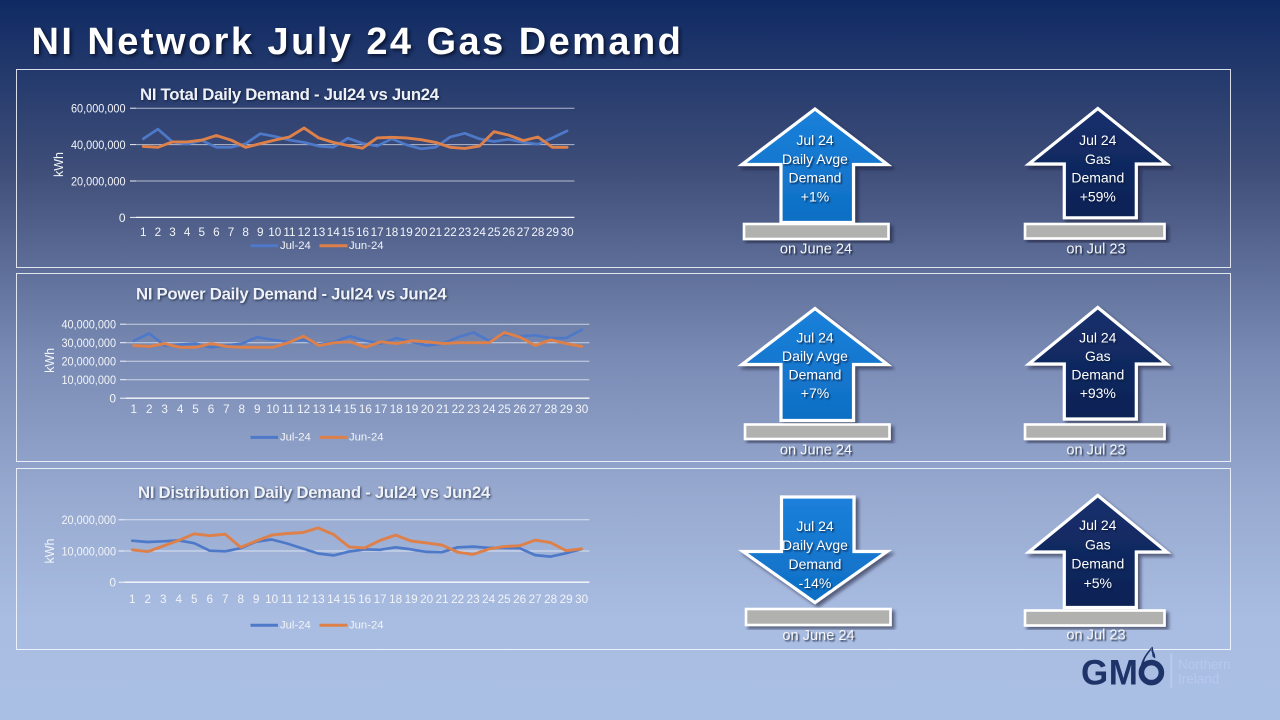 The height and width of the screenshot is (720, 1280). Describe the element at coordinates (1198, 678) in the screenshot. I see `svg-text: Ireland` at that location.